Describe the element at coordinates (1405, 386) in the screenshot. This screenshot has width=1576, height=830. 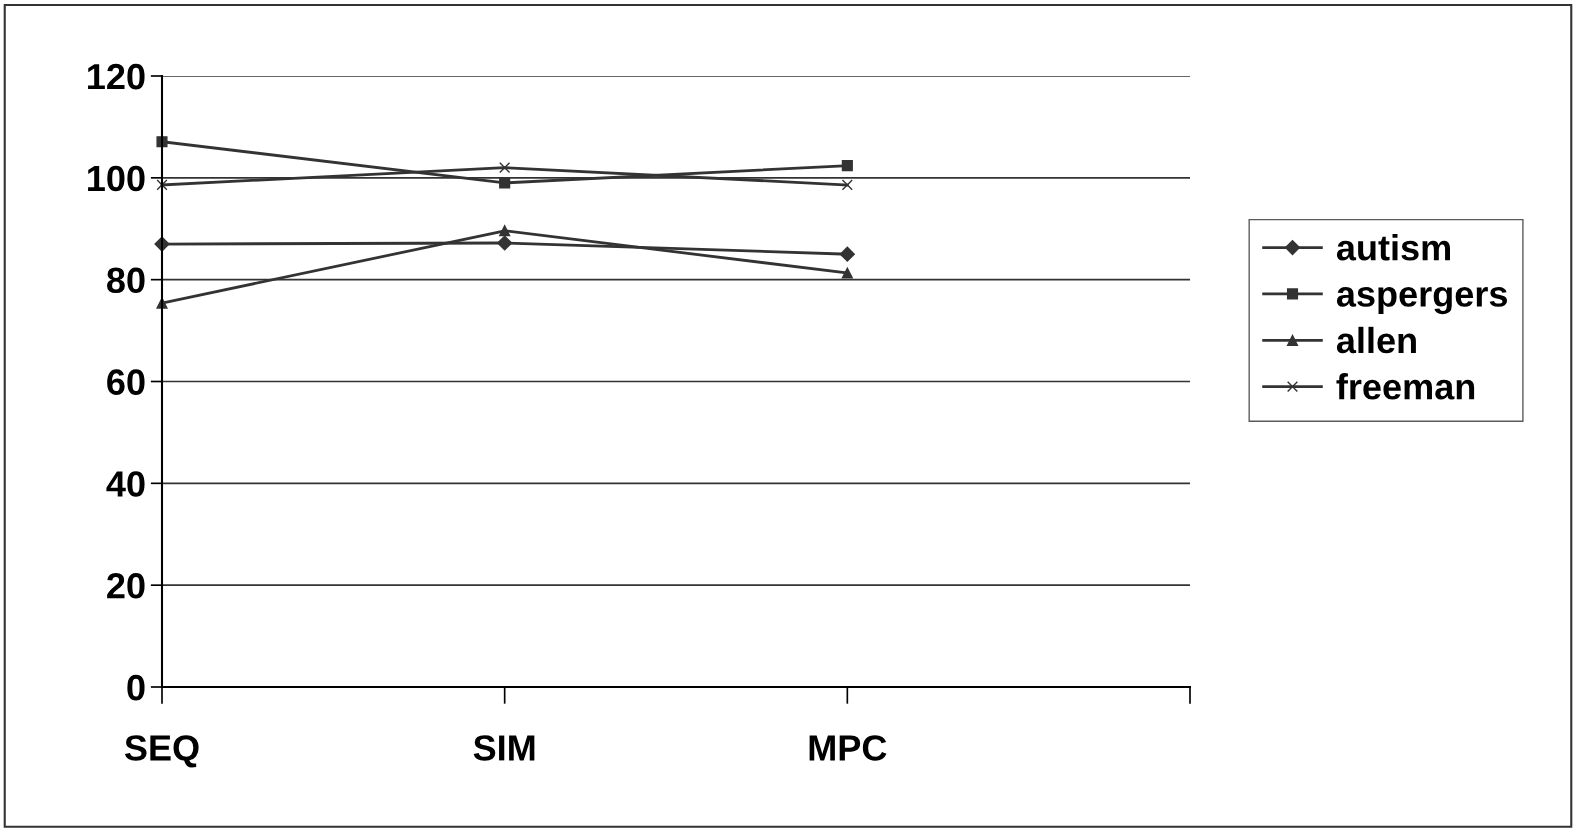
I see `legend-label: freeman` at that location.